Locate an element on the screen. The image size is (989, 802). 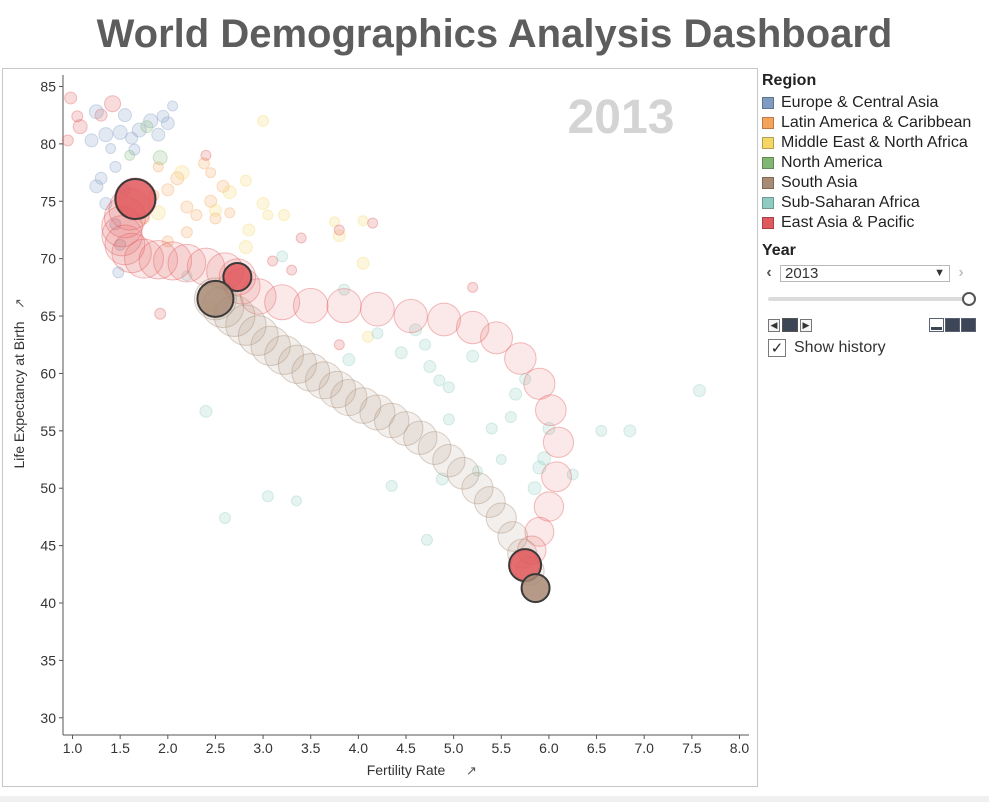
y-axis-label: Life Expectancy at Birth is located at coordinates (19, 394).